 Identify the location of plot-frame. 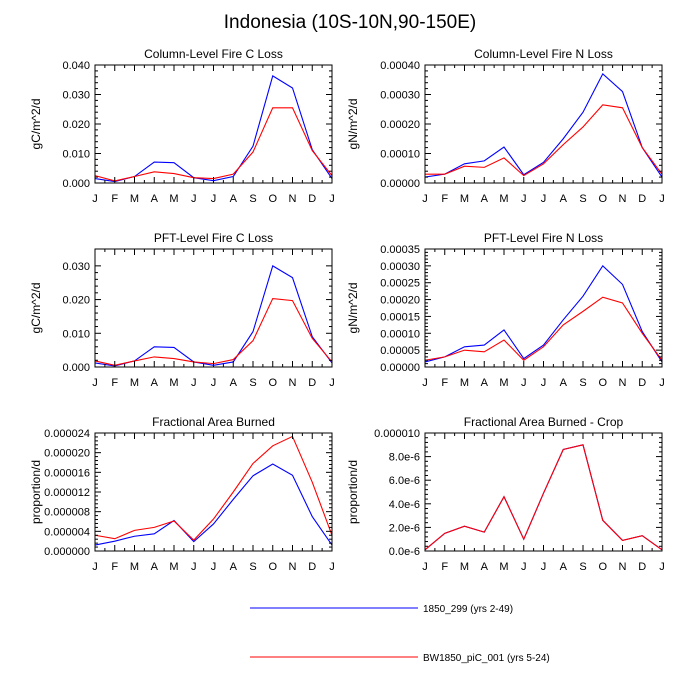
(213, 492).